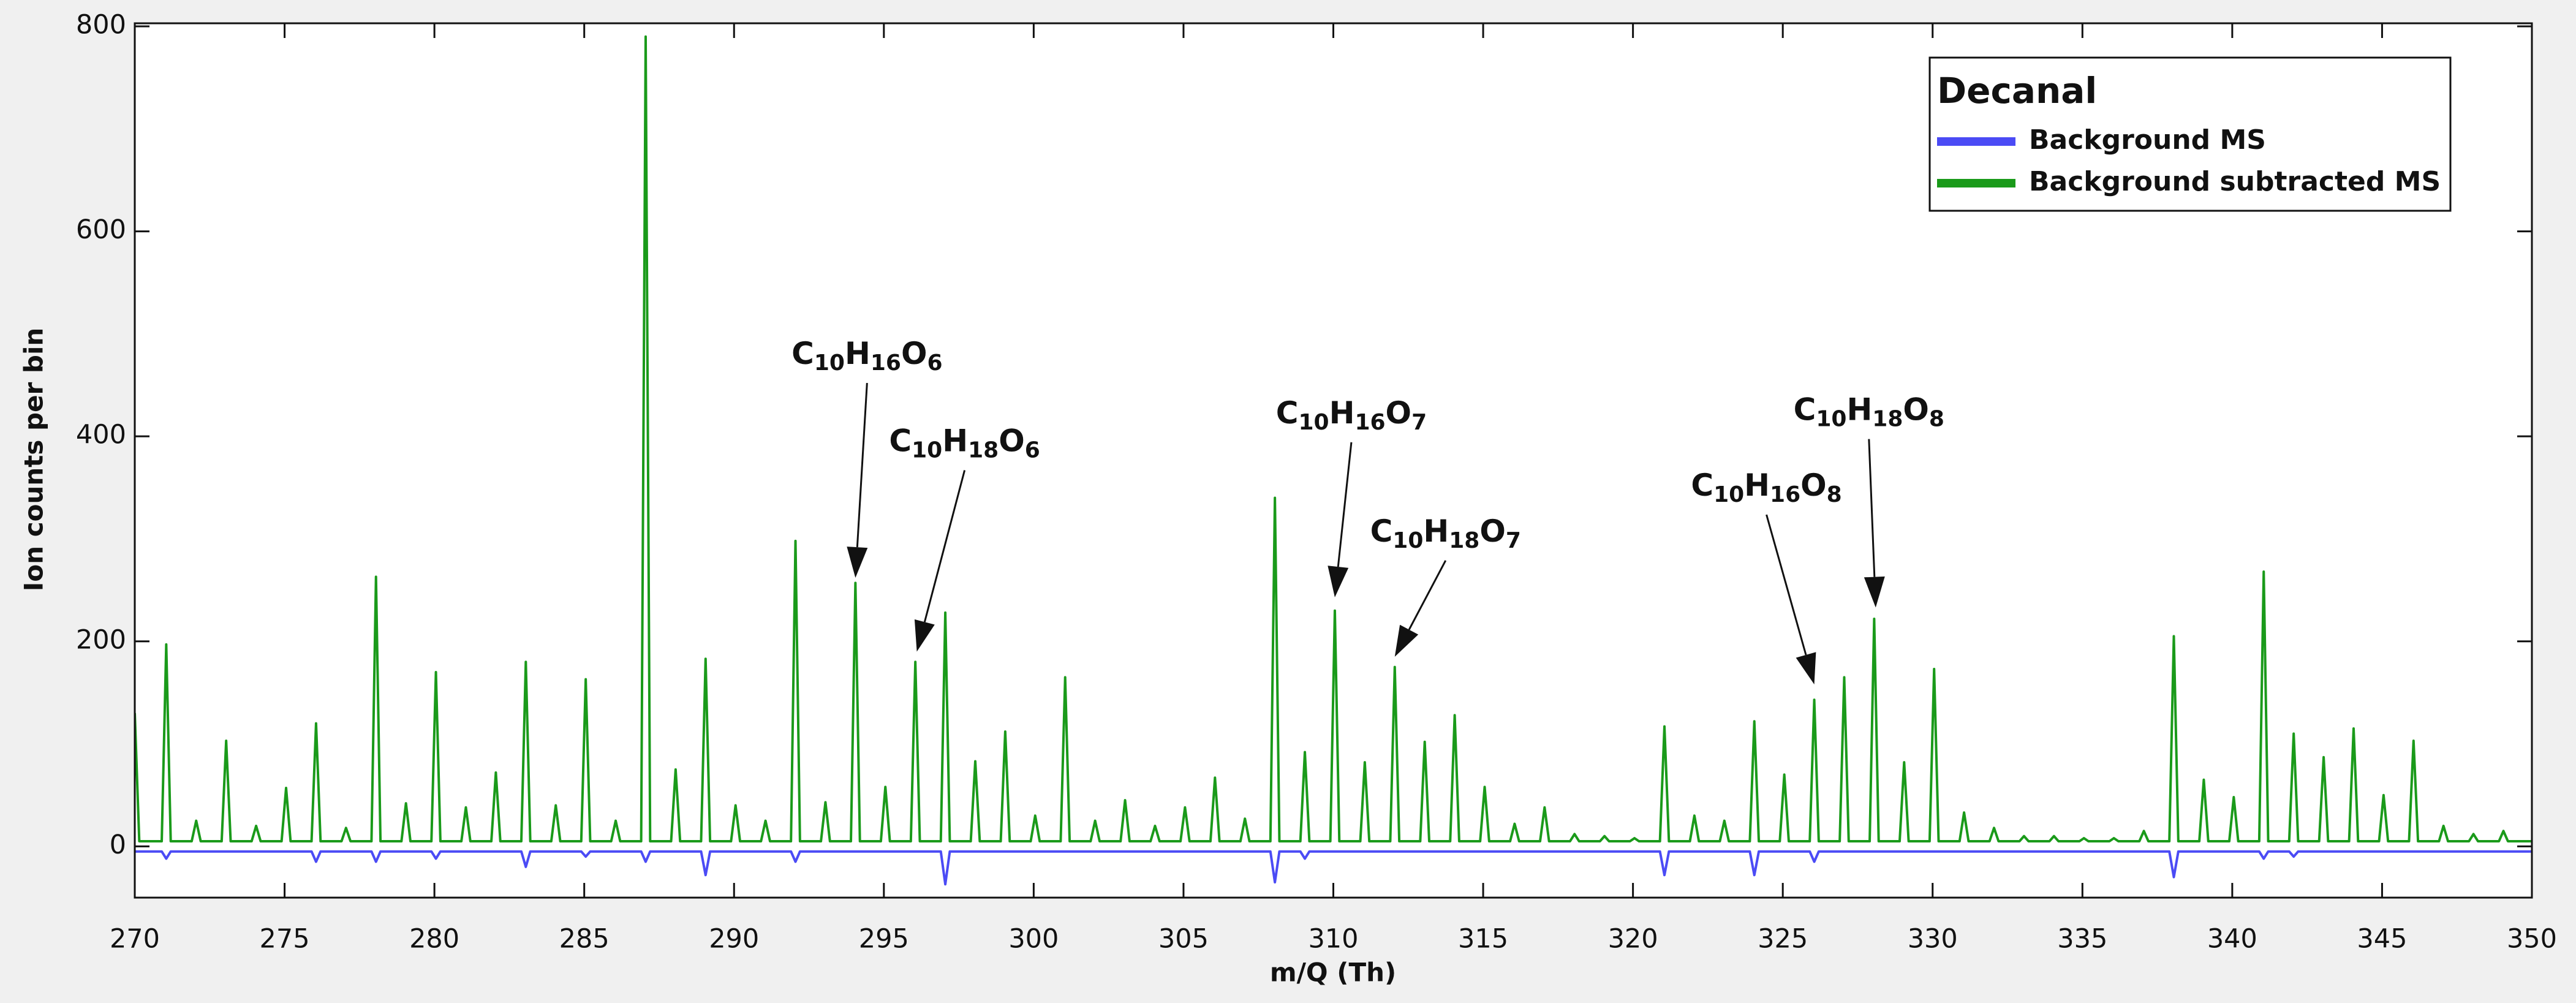  Describe the element at coordinates (2382, 939) in the screenshot. I see `x-tick-label: 345` at that location.